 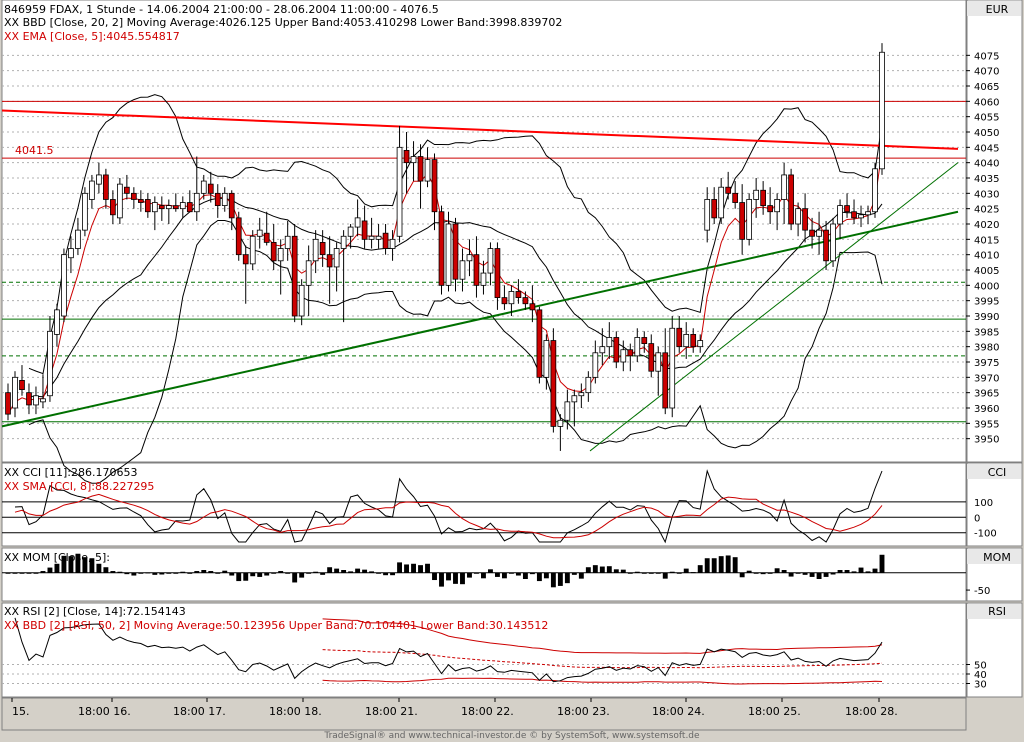 I want to click on mom-y-tick-label: -50, so click(x=982, y=591).